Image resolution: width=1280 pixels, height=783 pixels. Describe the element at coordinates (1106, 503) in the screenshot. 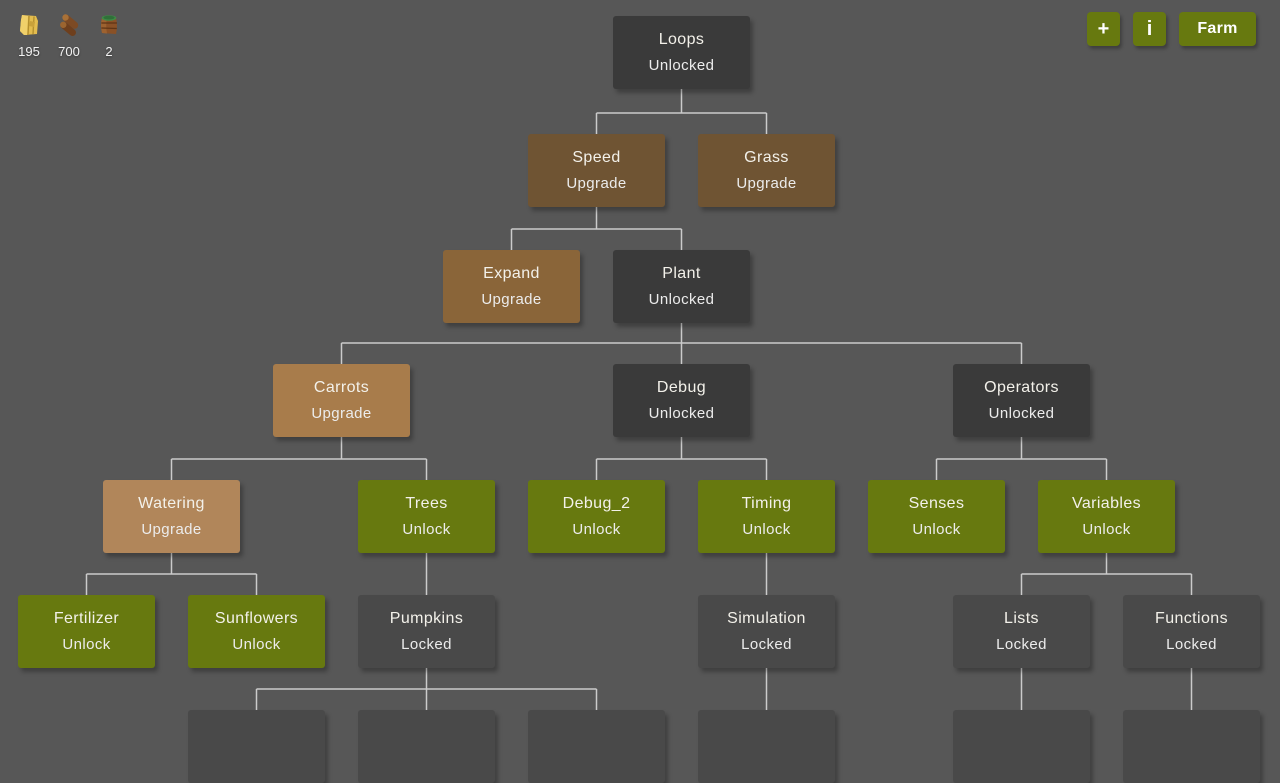

I see `node-title: Variables` at that location.